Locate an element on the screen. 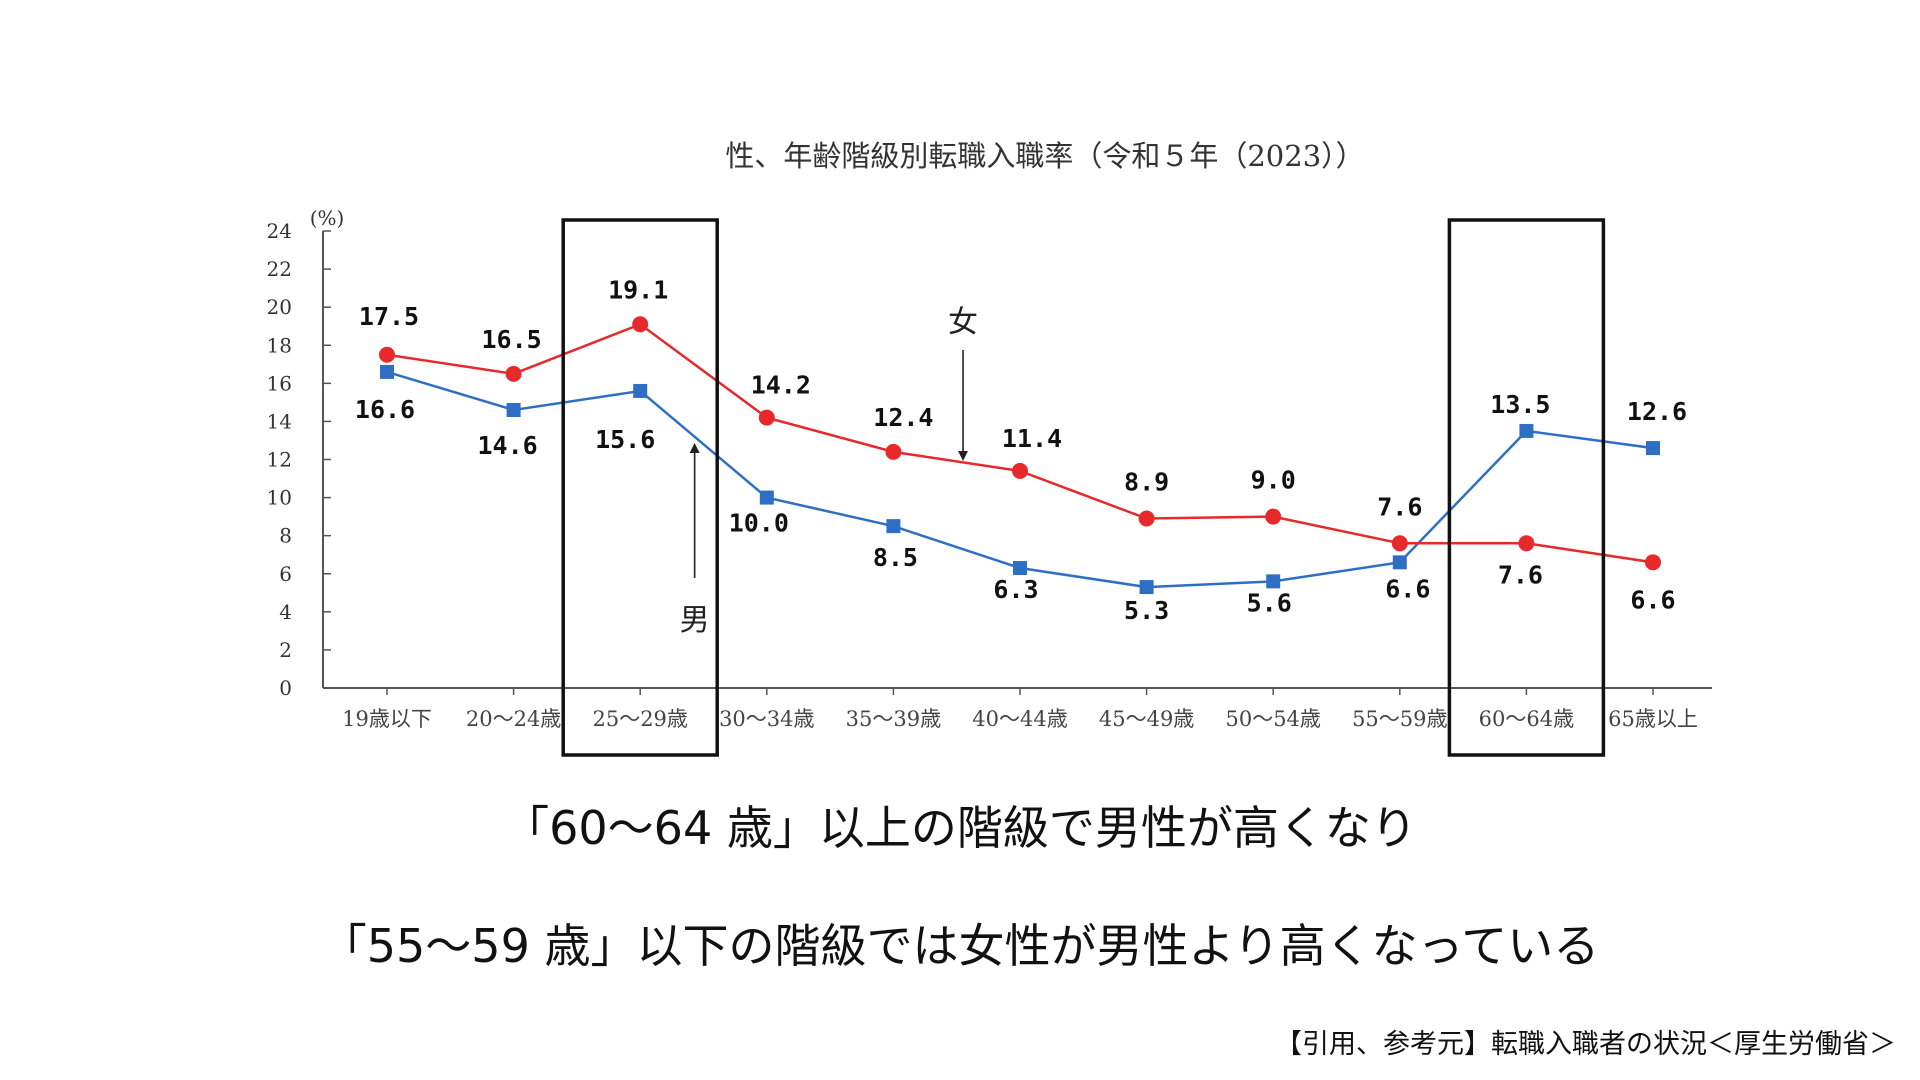 The width and height of the screenshot is (1920, 1080). caption-line-2: 「55～59 歳」以下の階級では女性が男性より高くなっている is located at coordinates (960, 946).